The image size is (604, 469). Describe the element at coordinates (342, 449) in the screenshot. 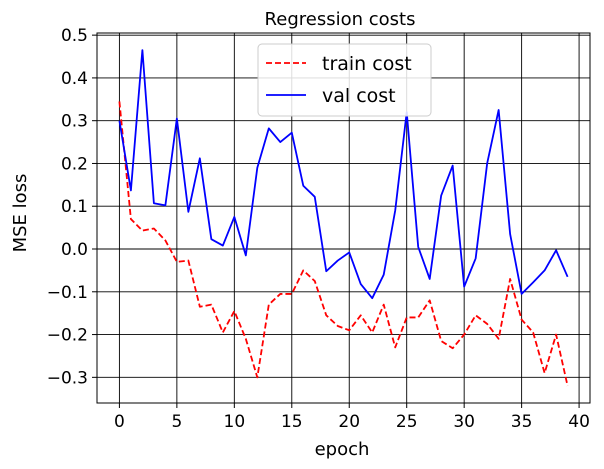

I see `x-axis-label: epoch` at that location.